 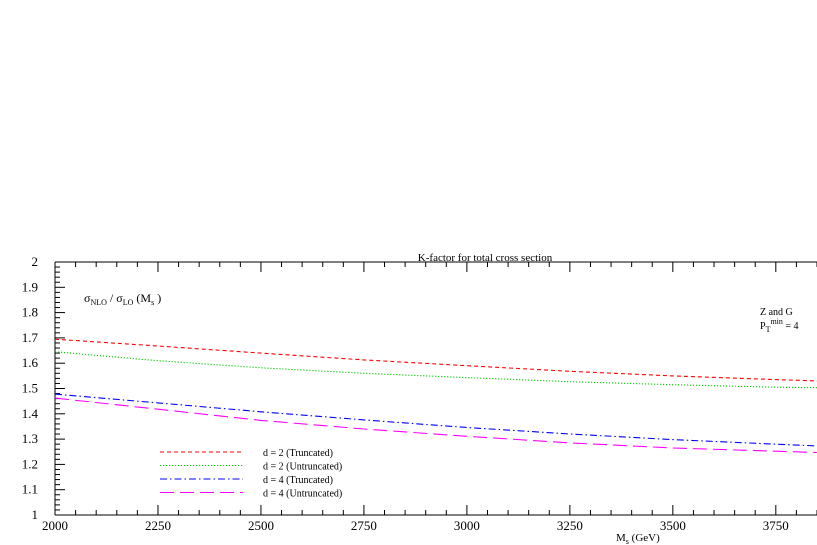 I want to click on y-axis: 1 1.1 1.2 1.3 1.4 1.5 1.6 1.7 1.8 1.9 2, so click(x=43, y=388).